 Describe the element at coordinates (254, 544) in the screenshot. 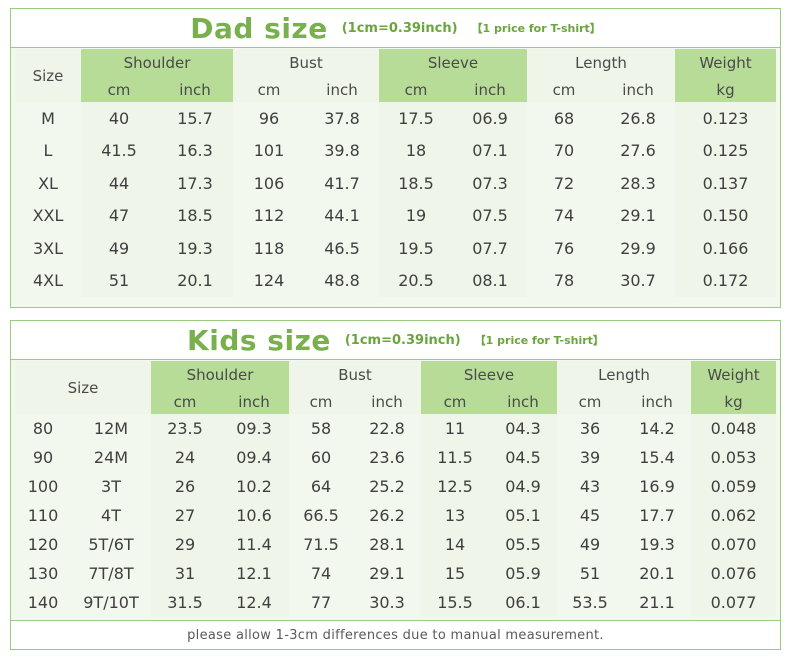

I see `kids-cell: 11.4` at that location.